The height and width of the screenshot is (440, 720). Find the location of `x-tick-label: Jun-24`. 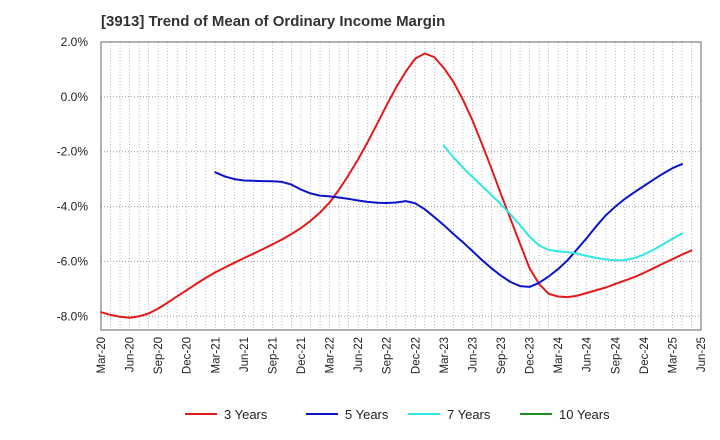

x-tick-label: Jun-24 is located at coordinates (588, 354).